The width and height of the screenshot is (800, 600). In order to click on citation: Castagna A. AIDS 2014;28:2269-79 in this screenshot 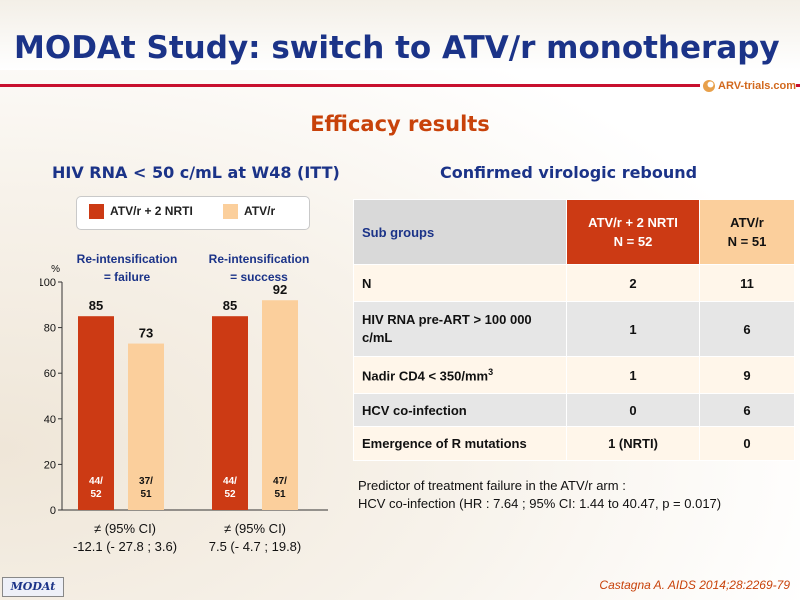, I will do `click(694, 585)`.